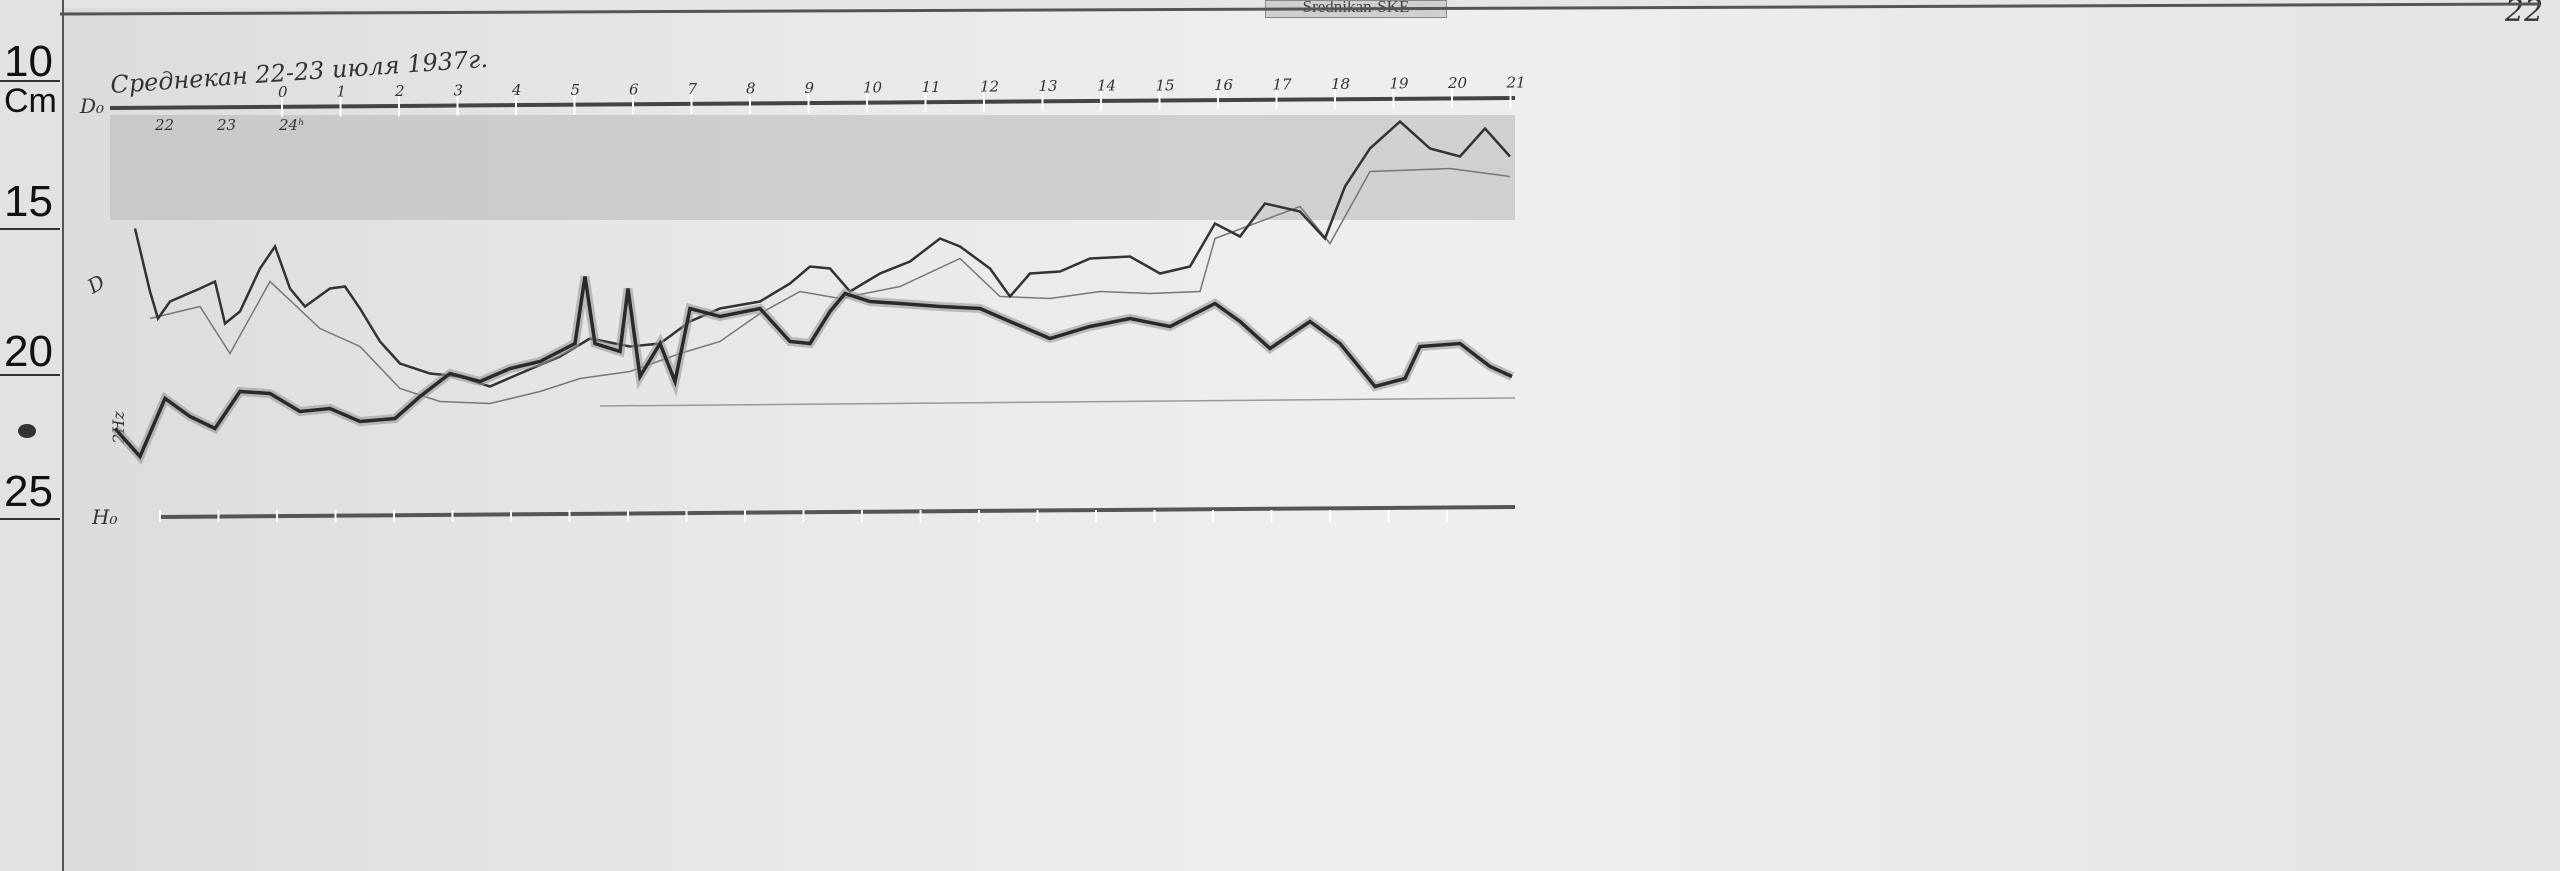 Image resolution: width=2560 pixels, height=871 pixels. Describe the element at coordinates (28, 351) in the screenshot. I see `ruler-label-20: 20` at that location.